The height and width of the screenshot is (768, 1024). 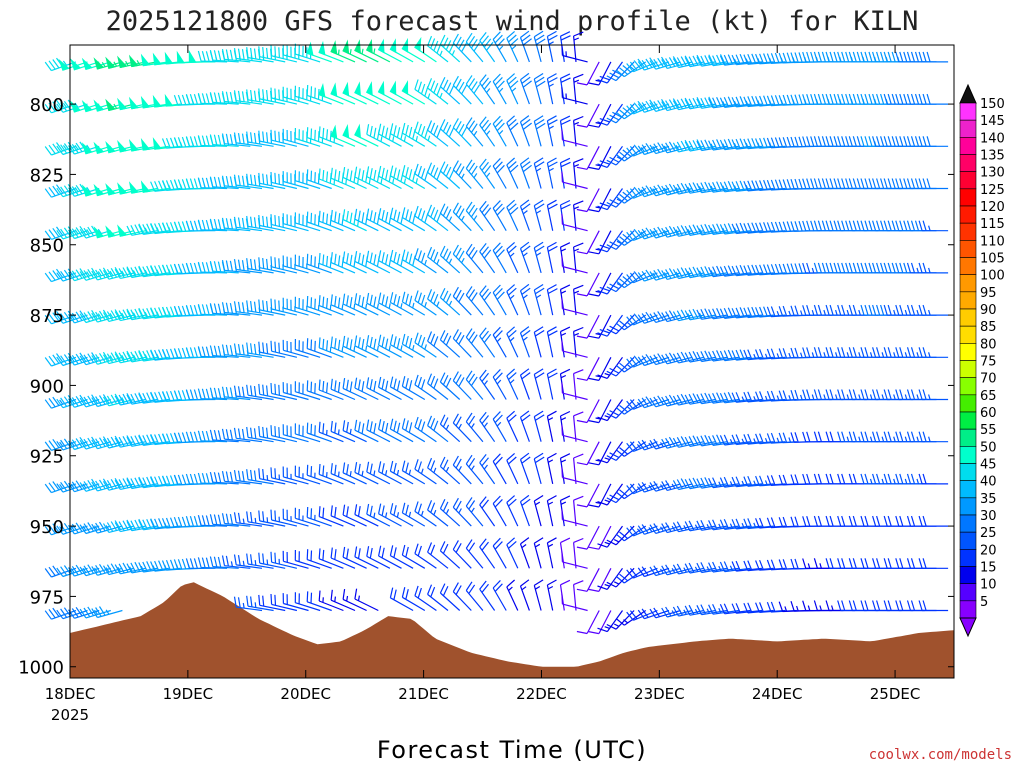 What do you see at coordinates (940, 755) in the screenshot?
I see `credit-link: coolwx.com/models` at bounding box center [940, 755].